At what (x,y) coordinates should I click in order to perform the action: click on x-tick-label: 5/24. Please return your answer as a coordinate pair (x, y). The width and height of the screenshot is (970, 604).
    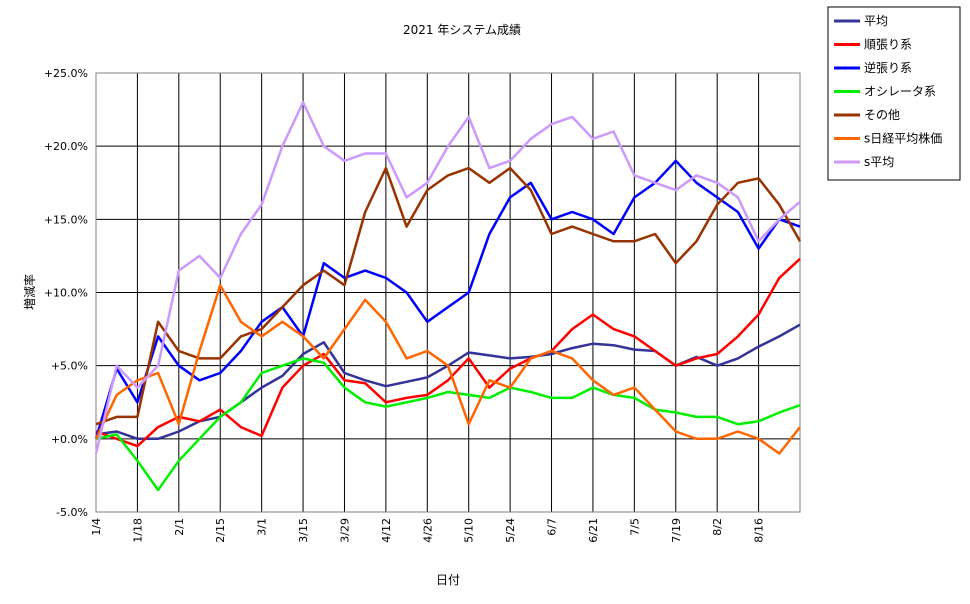
    Looking at the image, I should click on (510, 530).